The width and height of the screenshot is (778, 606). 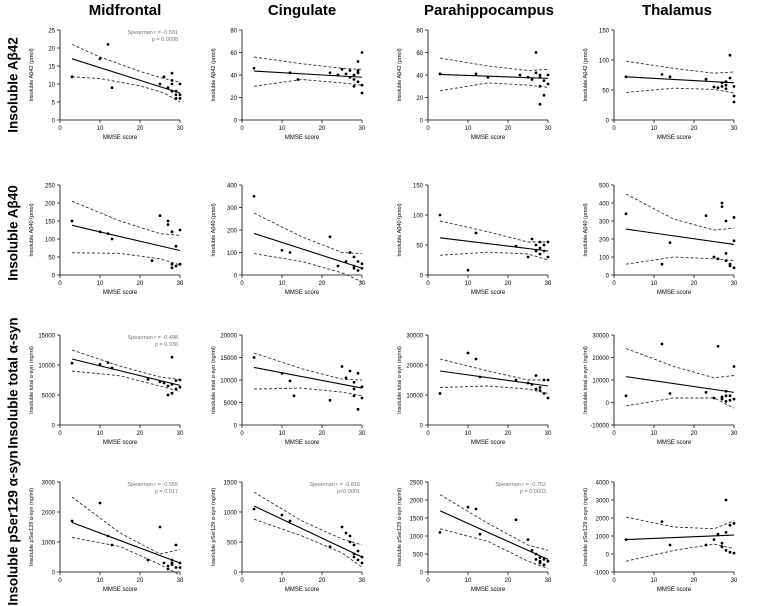 What do you see at coordinates (166, 345) in the screenshot?
I see `p-value-annotation: p = 0.036` at bounding box center [166, 345].